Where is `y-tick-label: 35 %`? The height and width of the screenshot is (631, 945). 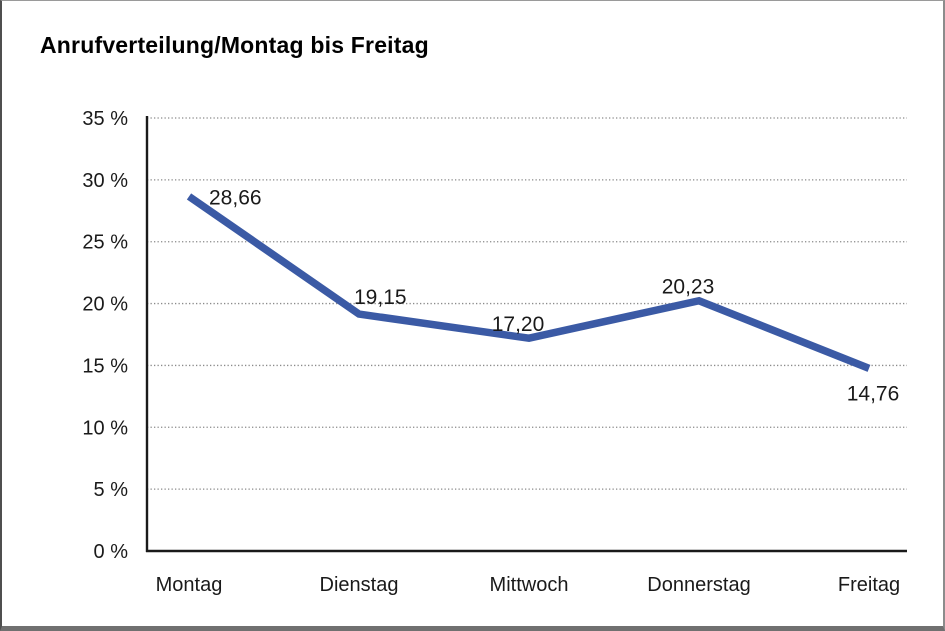 y-tick-label: 35 % is located at coordinates (105, 119).